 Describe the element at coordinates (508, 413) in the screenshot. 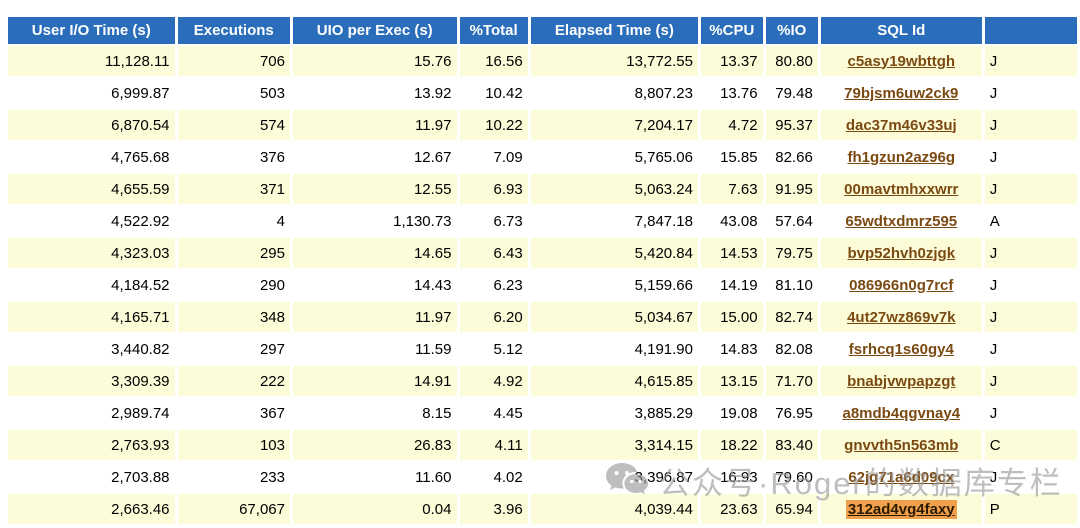

I see `pct_total-cell: 4.45` at that location.